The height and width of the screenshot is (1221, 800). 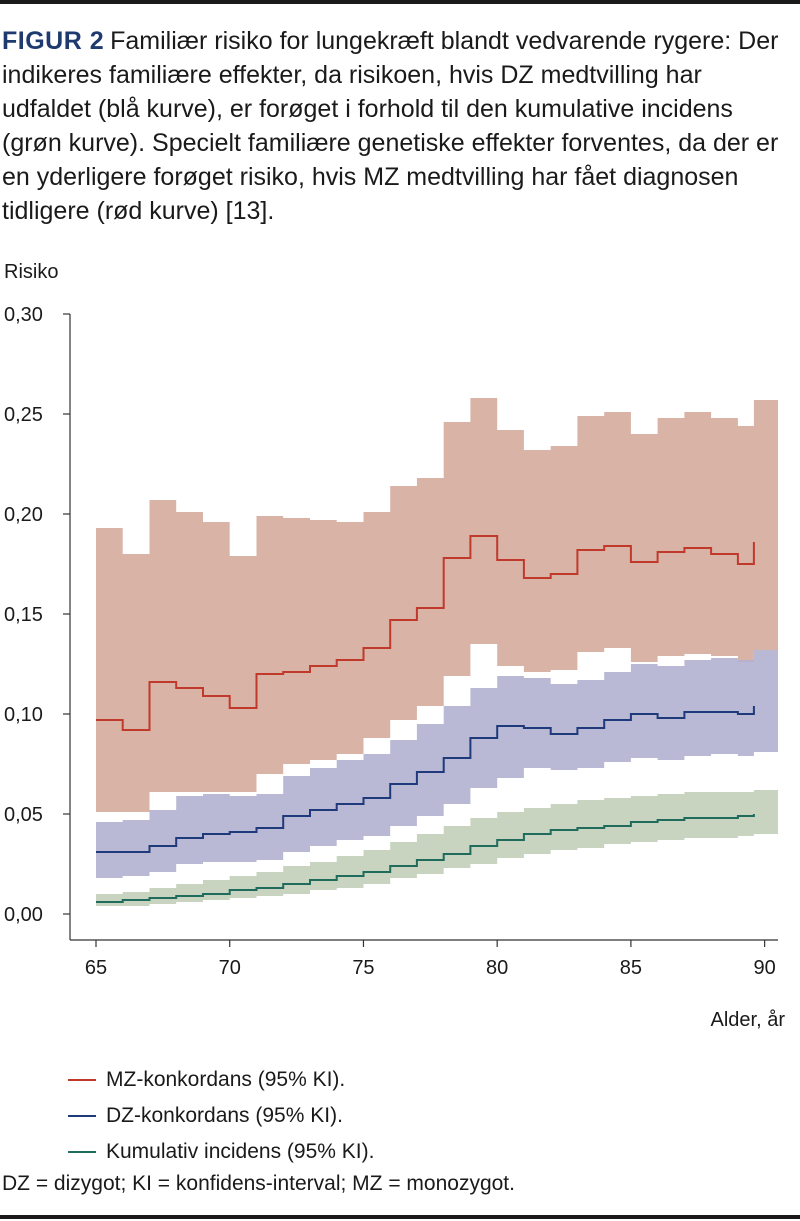 What do you see at coordinates (23, 415) in the screenshot?
I see `y-tick-label: 0,25` at bounding box center [23, 415].